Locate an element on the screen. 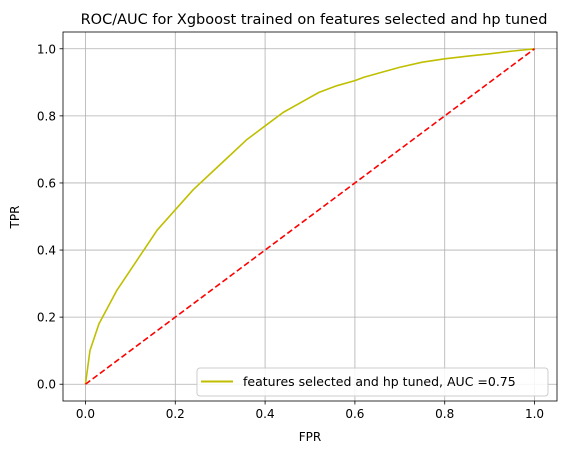 Image resolution: width=586 pixels, height=455 pixels. x-axis-label: FPR is located at coordinates (310, 437).